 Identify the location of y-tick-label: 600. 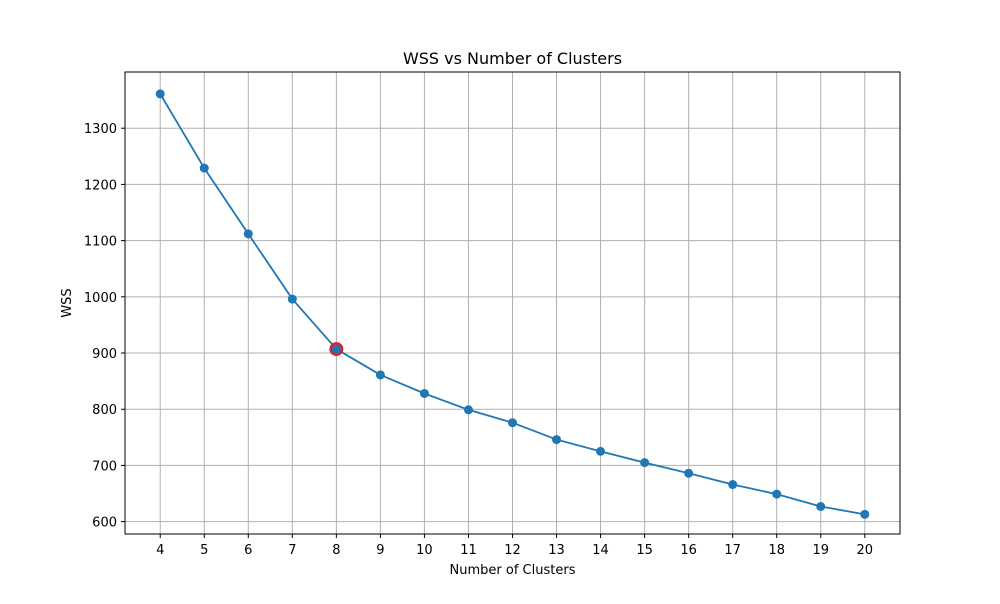
(104, 523).